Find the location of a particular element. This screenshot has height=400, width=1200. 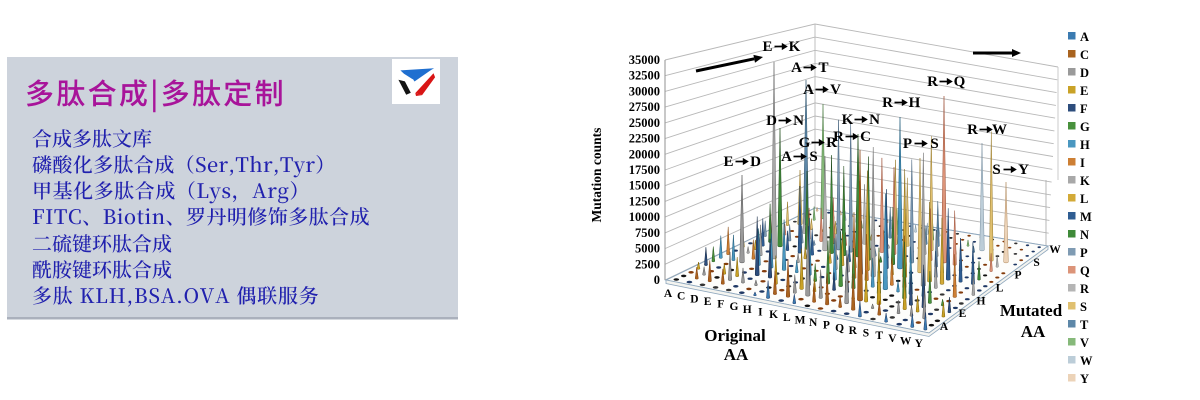

svg-text: 30000 is located at coordinates (644, 91).